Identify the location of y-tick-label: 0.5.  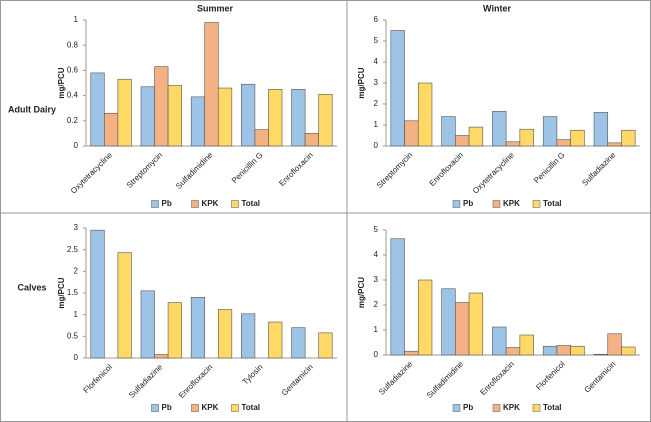
(73, 335).